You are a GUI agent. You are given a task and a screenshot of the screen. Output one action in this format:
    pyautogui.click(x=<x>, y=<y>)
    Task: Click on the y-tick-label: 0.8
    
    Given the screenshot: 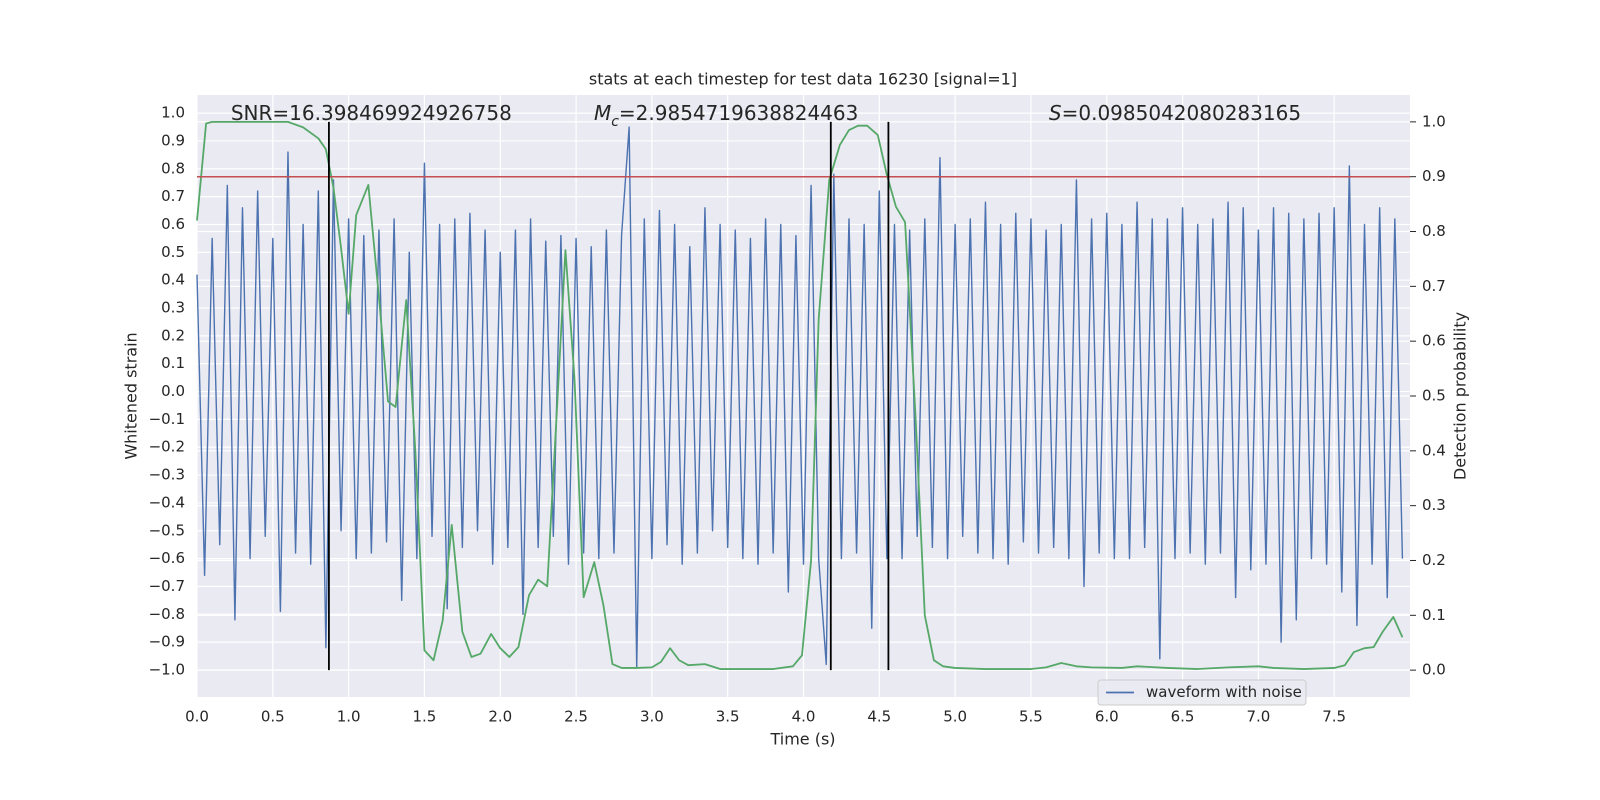 What is the action you would take?
    pyautogui.click(x=173, y=168)
    